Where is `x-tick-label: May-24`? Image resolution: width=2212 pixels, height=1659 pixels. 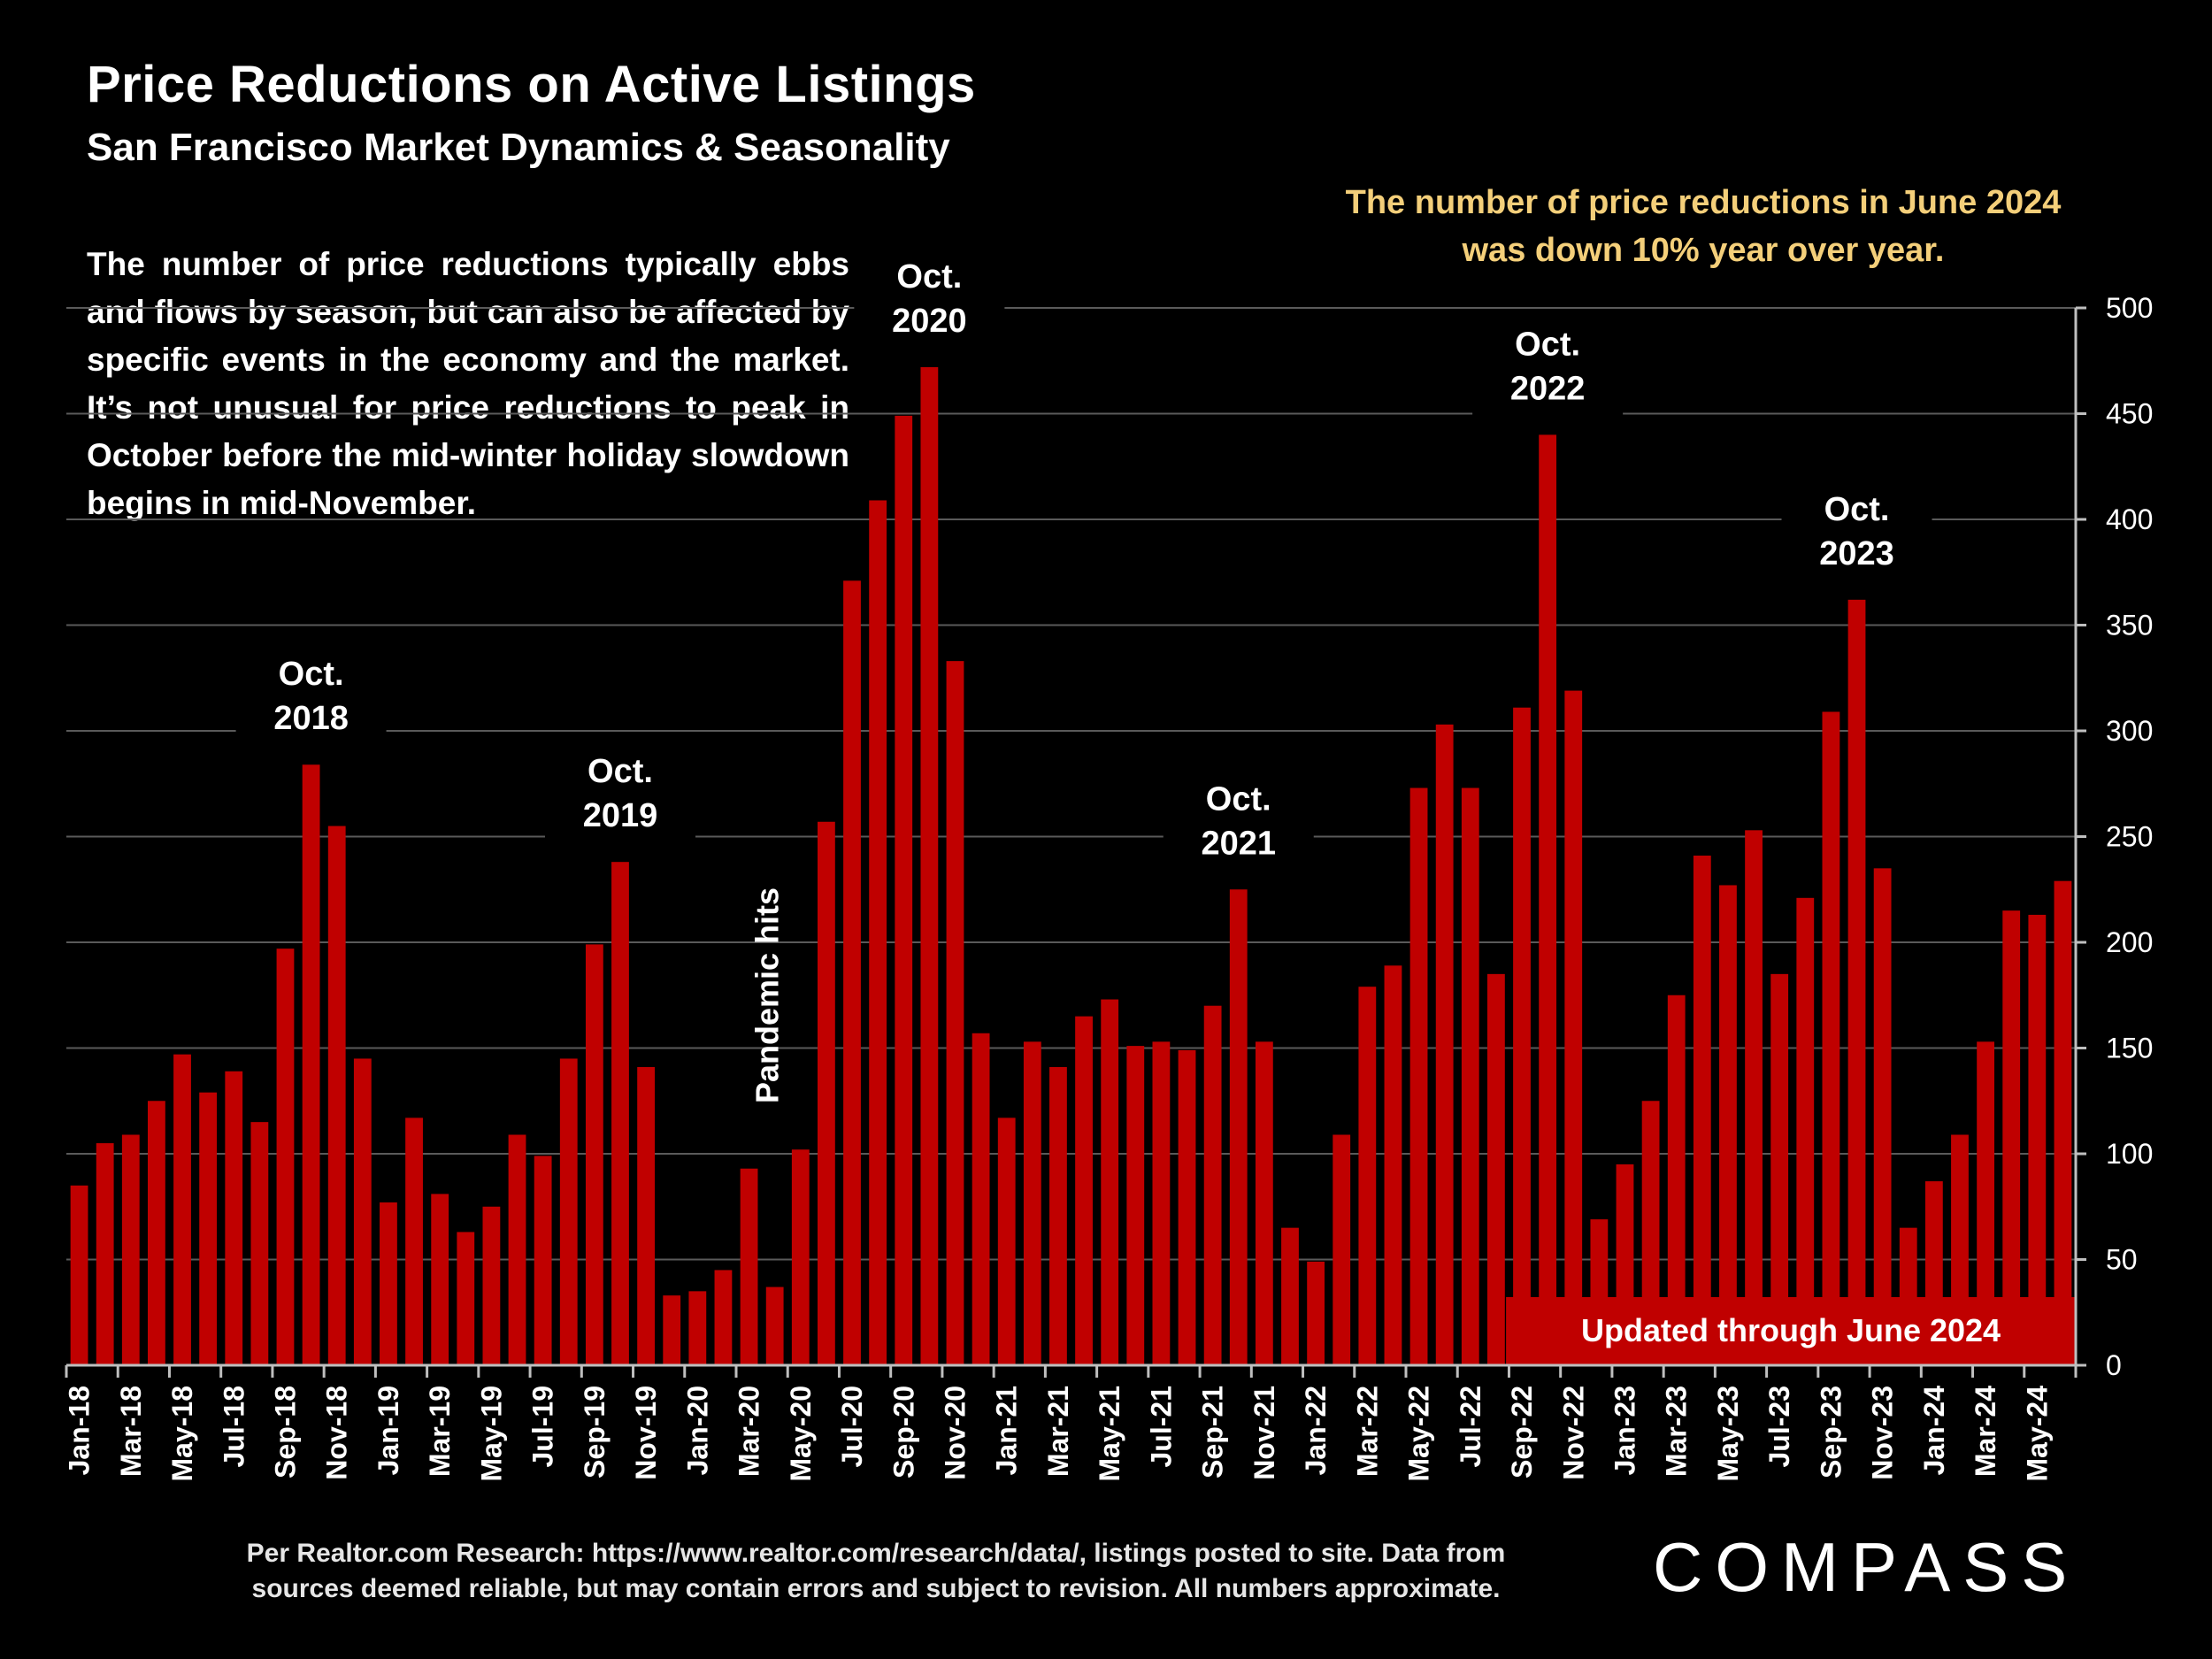 x-tick-label: May-24 is located at coordinates (2037, 1434).